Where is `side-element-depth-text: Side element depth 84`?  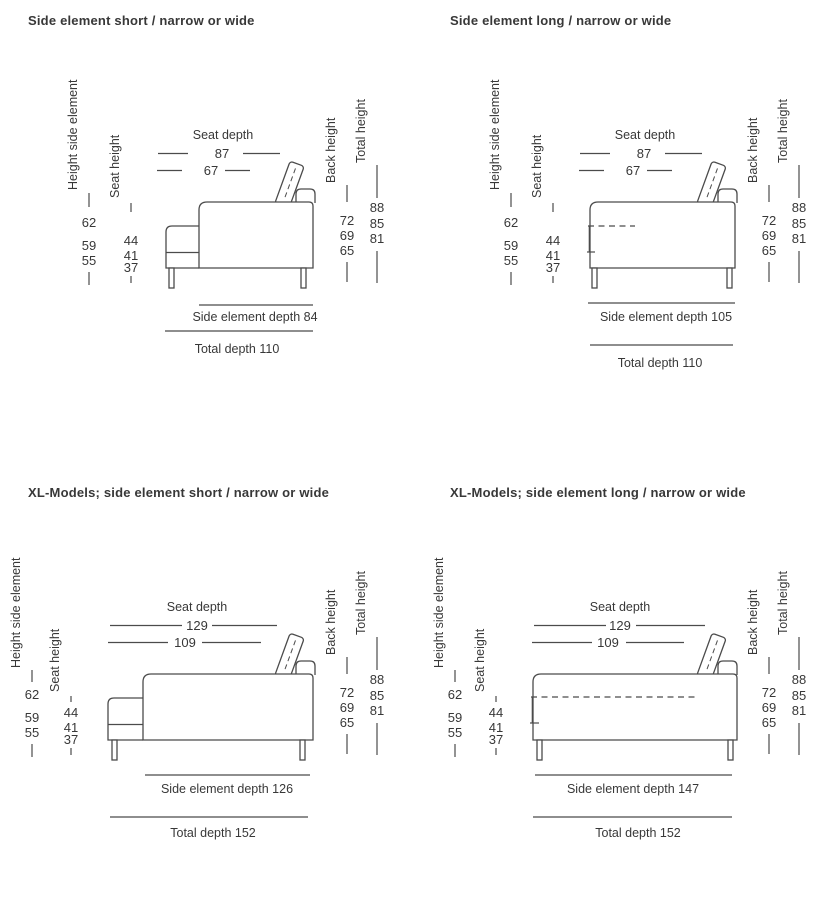
side-element-depth-text: Side element depth 84 is located at coordinates (254, 317).